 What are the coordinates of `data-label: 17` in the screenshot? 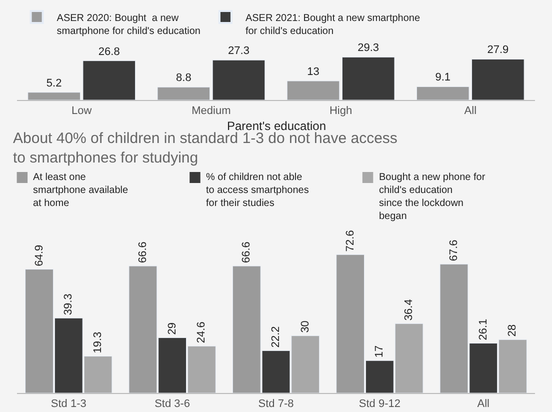 It's located at (380, 351).